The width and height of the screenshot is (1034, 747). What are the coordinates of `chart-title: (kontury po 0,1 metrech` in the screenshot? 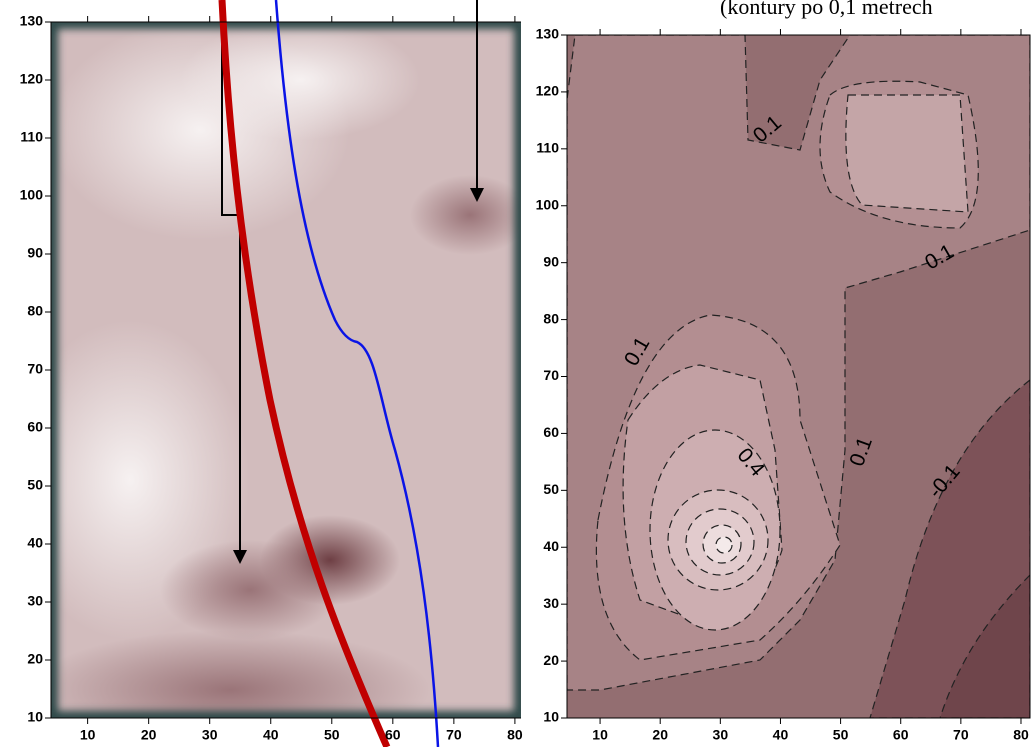 It's located at (826, 9).